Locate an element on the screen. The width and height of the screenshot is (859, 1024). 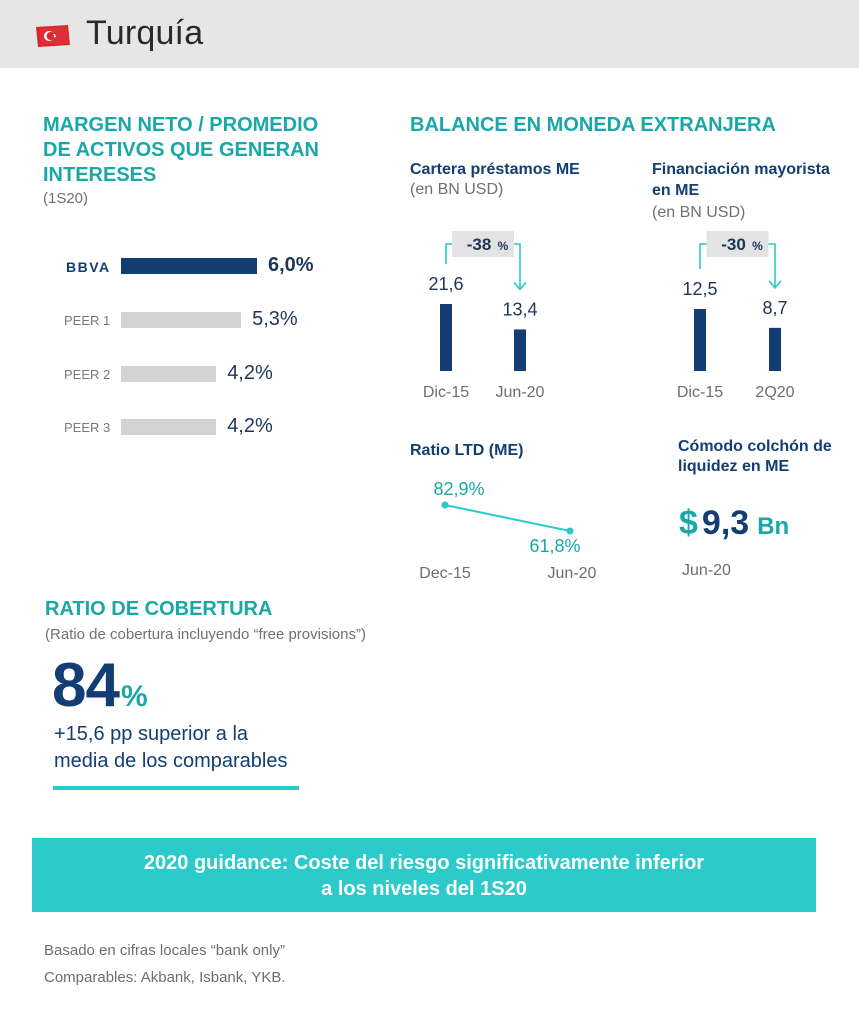
funding-change-arrowhead is located at coordinates (775, 285).